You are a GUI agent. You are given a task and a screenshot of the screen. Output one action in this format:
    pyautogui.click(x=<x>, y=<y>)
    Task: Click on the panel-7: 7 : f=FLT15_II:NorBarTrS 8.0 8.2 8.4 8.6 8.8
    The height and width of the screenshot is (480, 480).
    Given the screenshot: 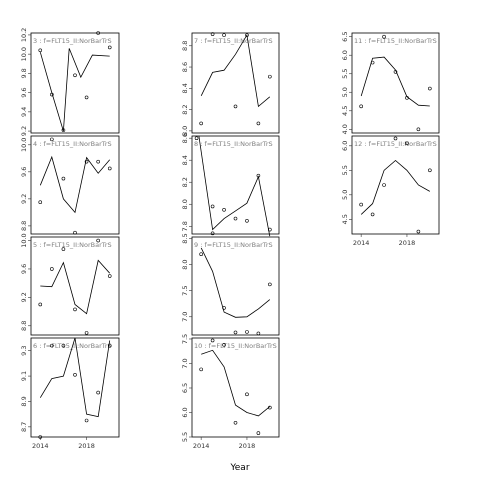 What is the action you would take?
    pyautogui.click(x=230, y=84)
    